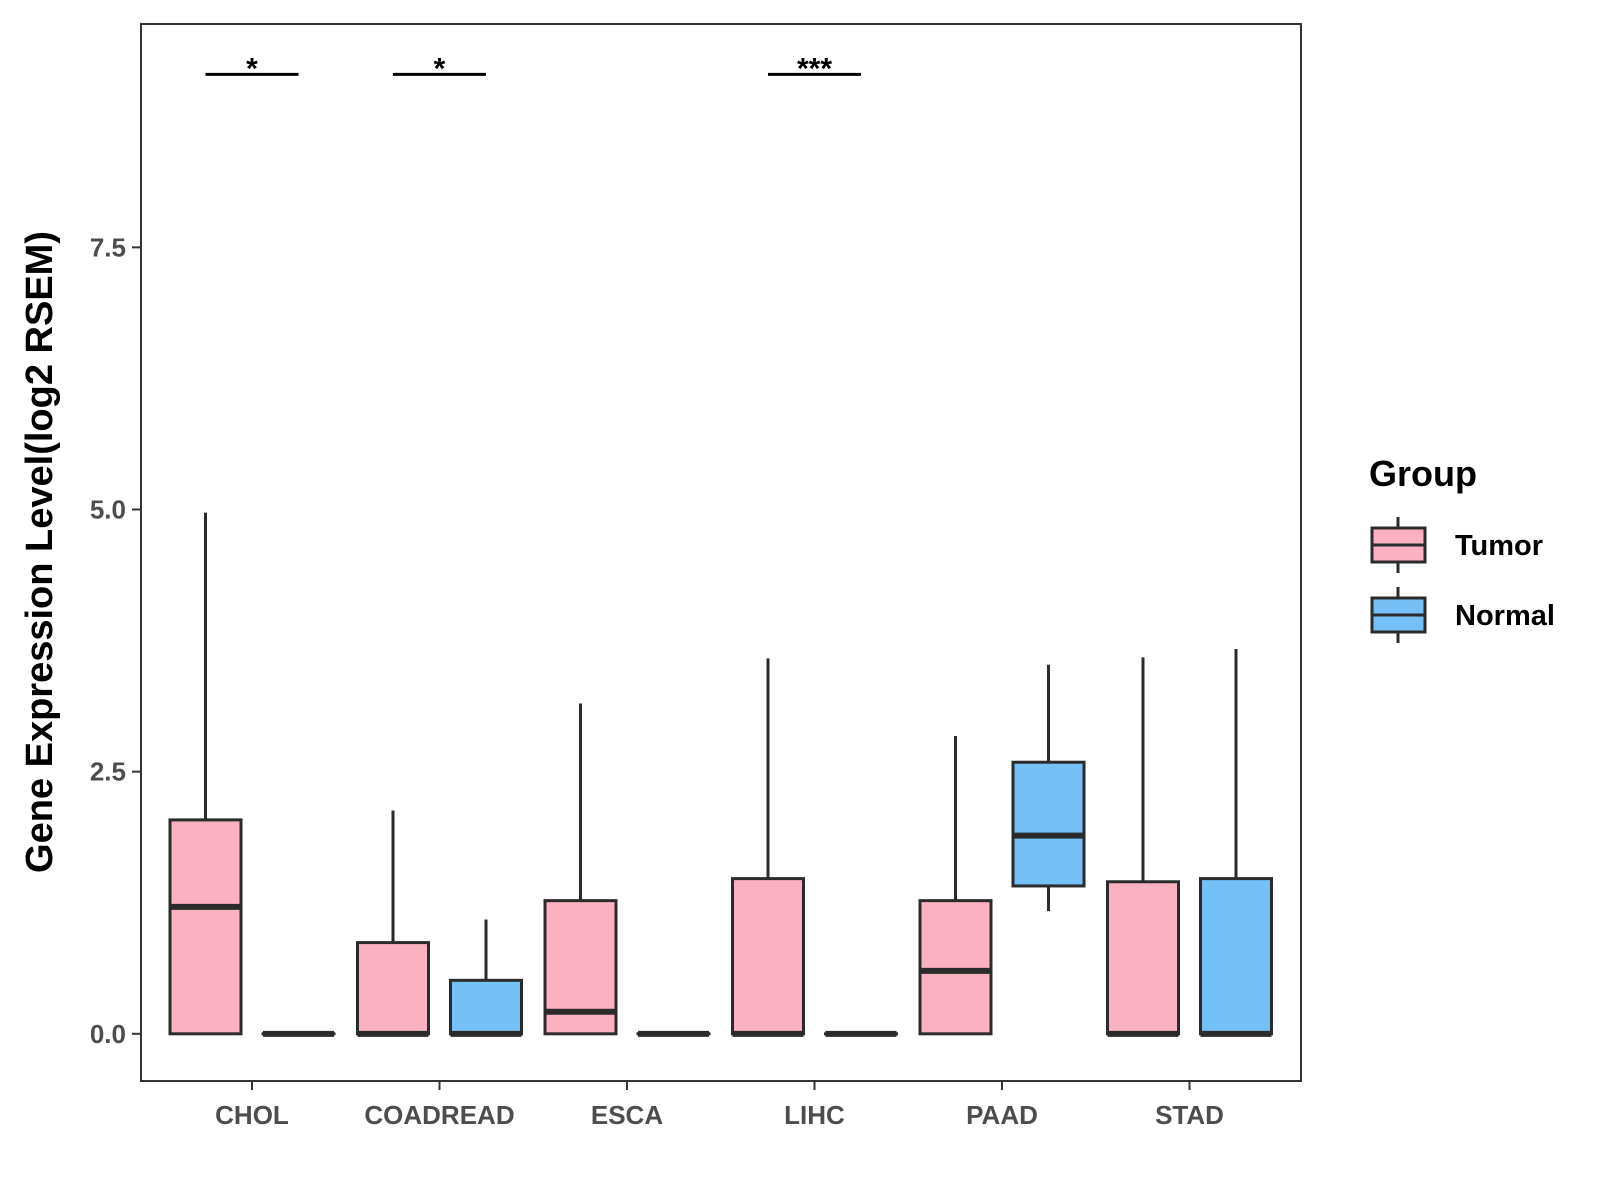 This screenshot has height=1200, width=1600. Describe the element at coordinates (108, 510) in the screenshot. I see `y-tick-label: 5.0` at that location.